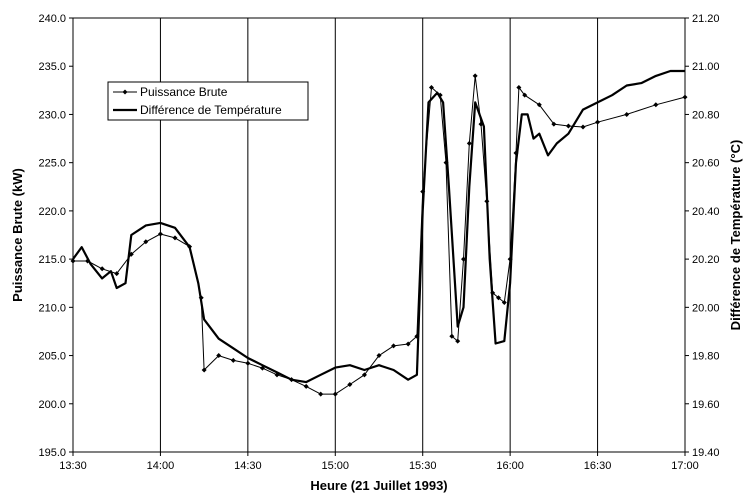 This screenshot has height=497, width=747. What do you see at coordinates (52, 164) in the screenshot?
I see `y-tick-label: 225.0` at bounding box center [52, 164].